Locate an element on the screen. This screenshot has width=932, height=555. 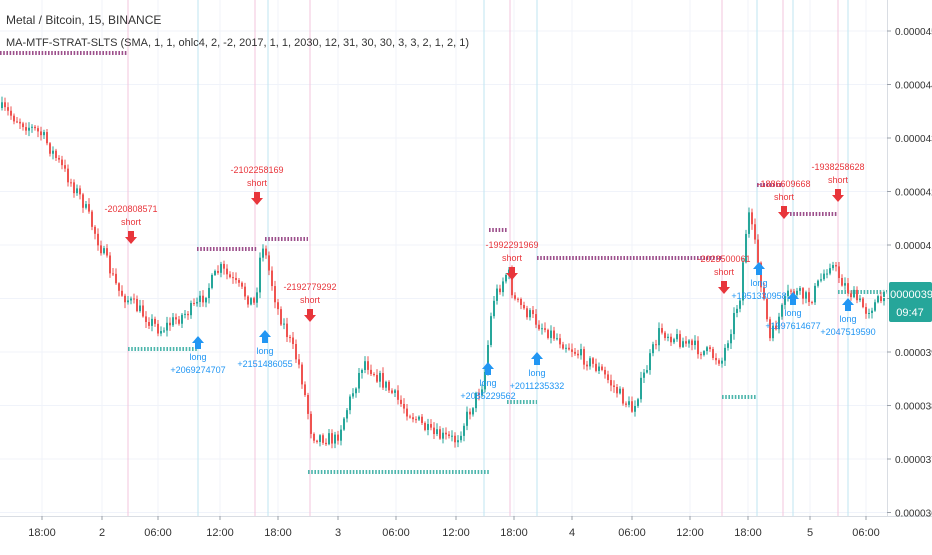
signal-value: -2023500061 is located at coordinates (723, 259).